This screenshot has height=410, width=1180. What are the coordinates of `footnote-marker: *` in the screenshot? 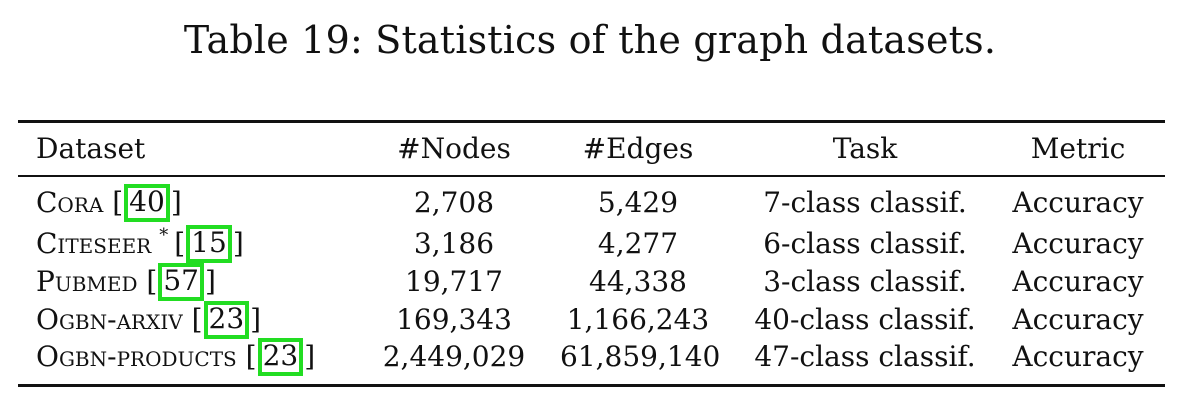 It's located at (164, 235).